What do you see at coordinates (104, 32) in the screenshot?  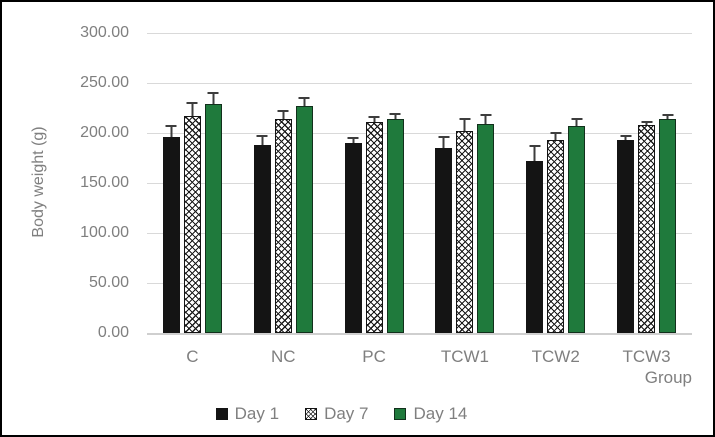 I see `y-tick-label: 300.00` at bounding box center [104, 32].